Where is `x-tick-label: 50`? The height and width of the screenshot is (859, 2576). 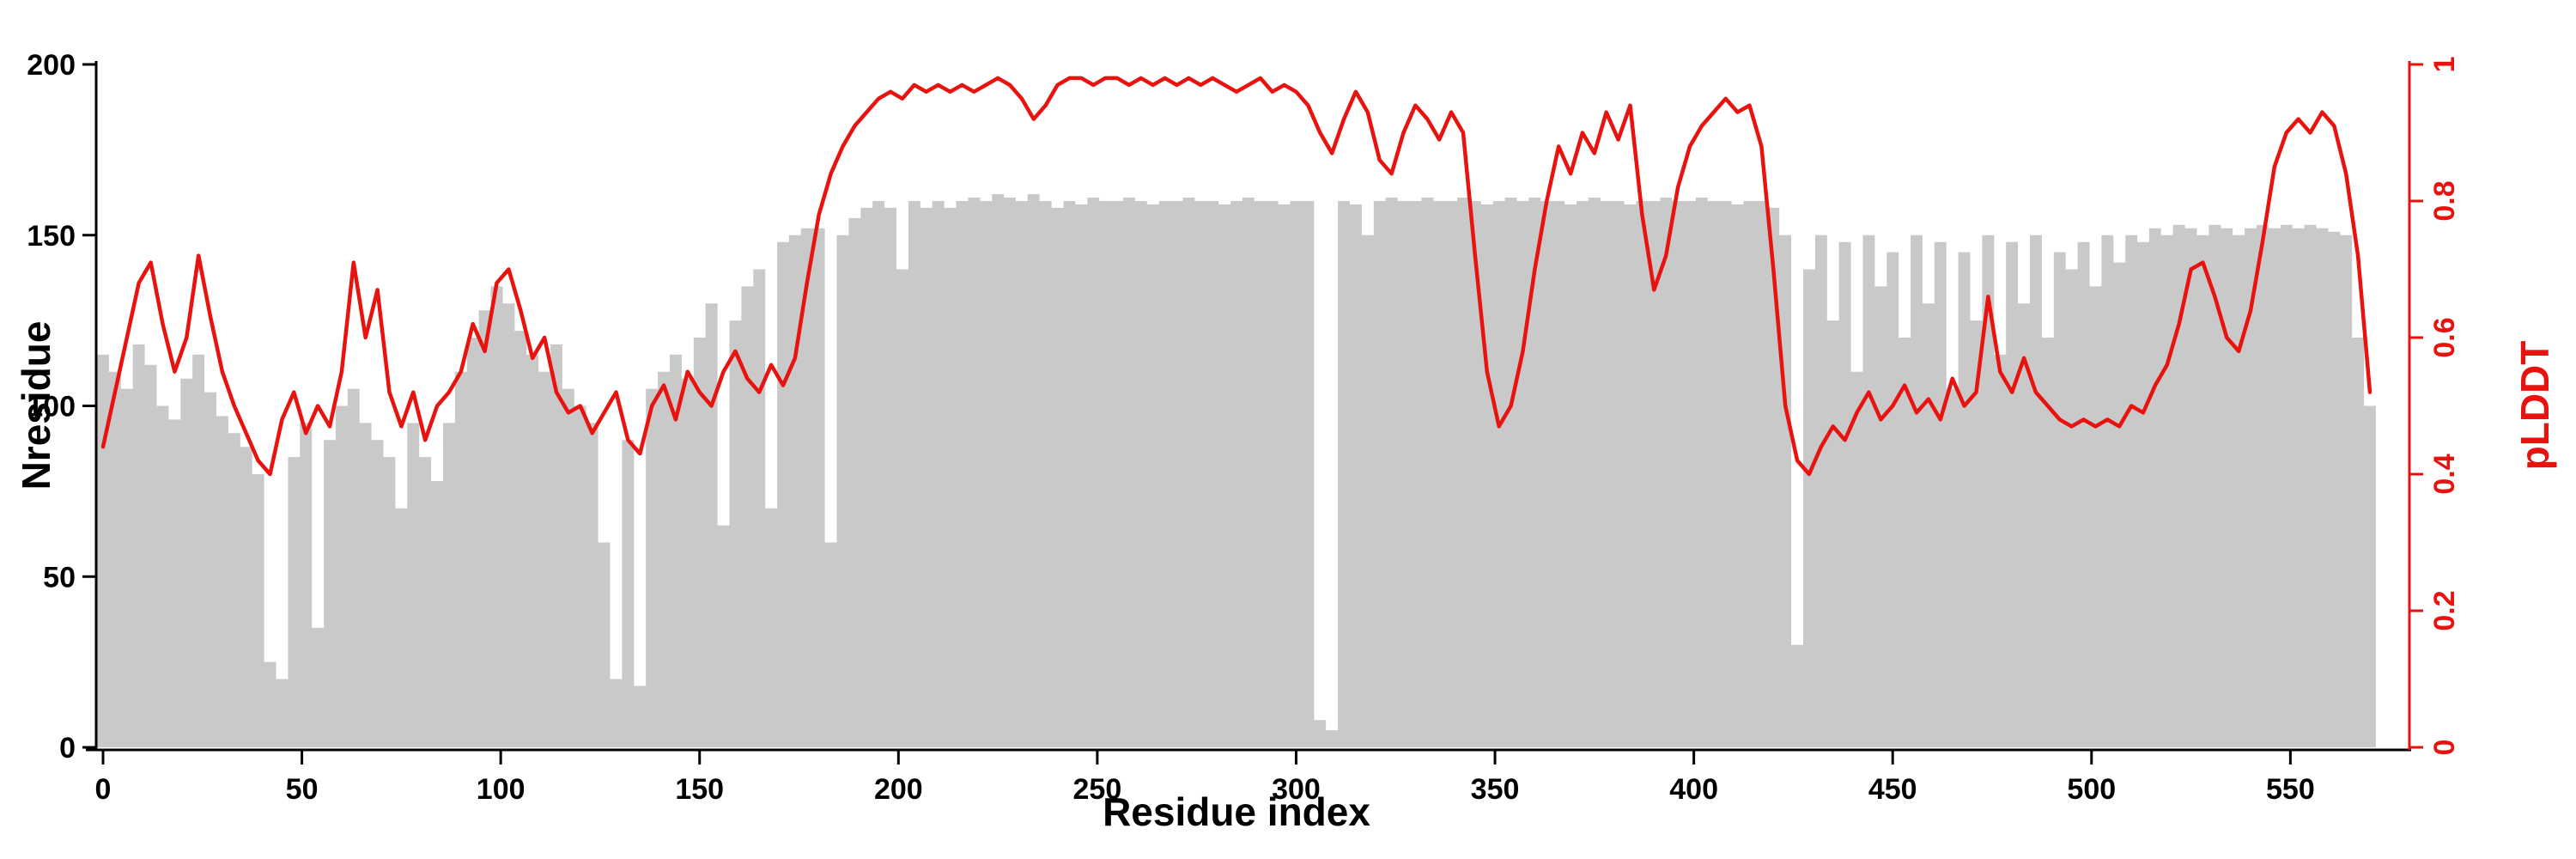 x-tick-label: 50 is located at coordinates (302, 789).